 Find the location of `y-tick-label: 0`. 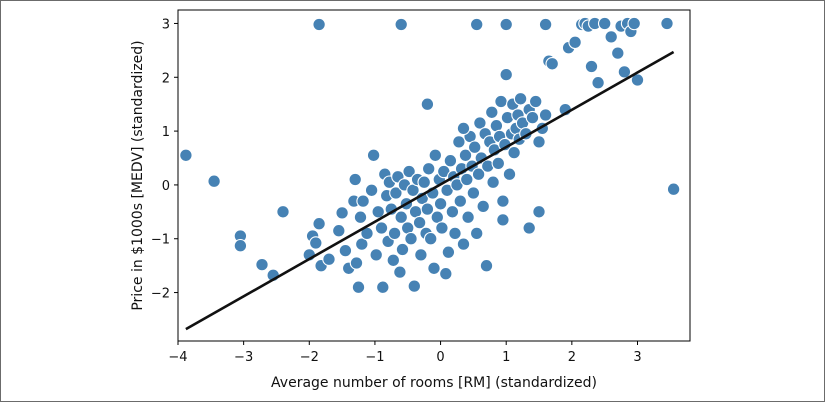

y-tick-label: 0 is located at coordinates (166, 186).